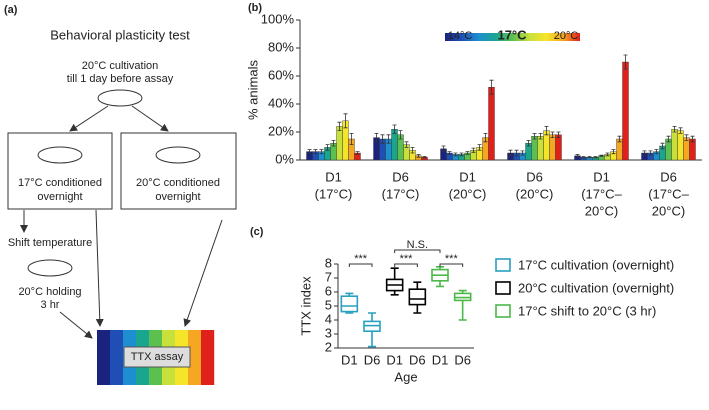 Image resolution: width=709 pixels, height=410 pixels. What do you see at coordinates (50, 243) in the screenshot?
I see `step: Shift temperature` at bounding box center [50, 243].